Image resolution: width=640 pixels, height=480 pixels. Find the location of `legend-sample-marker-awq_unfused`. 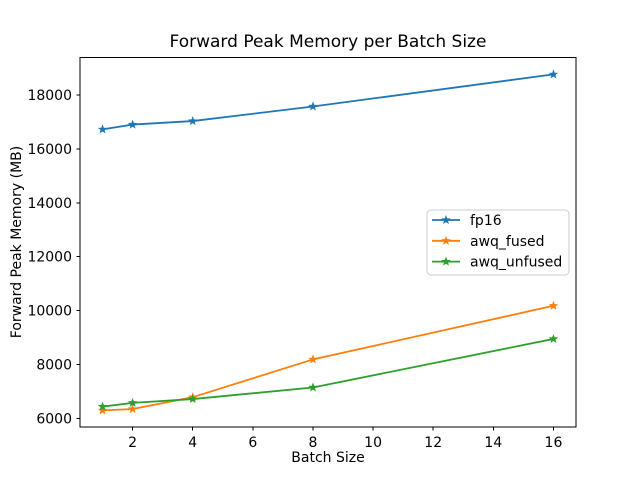

legend-sample-marker-awq_unfused is located at coordinates (446, 261).